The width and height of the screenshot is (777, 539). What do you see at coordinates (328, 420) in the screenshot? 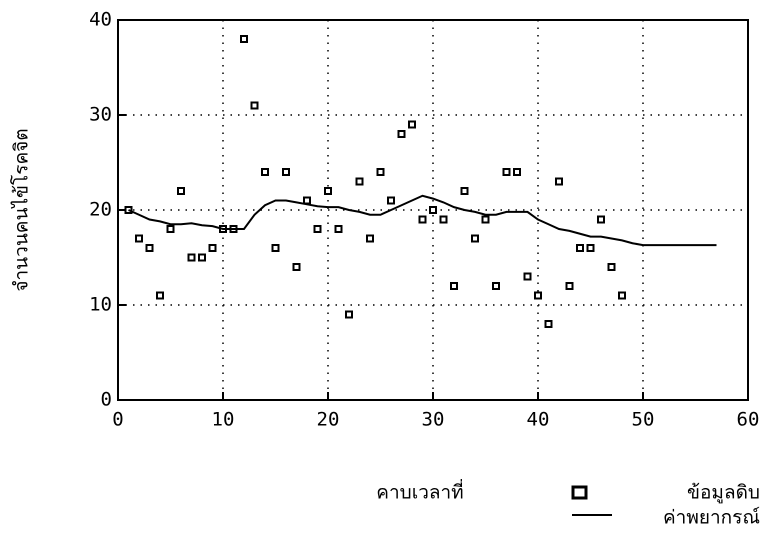
I see `x-tick-label: 20` at bounding box center [328, 420].